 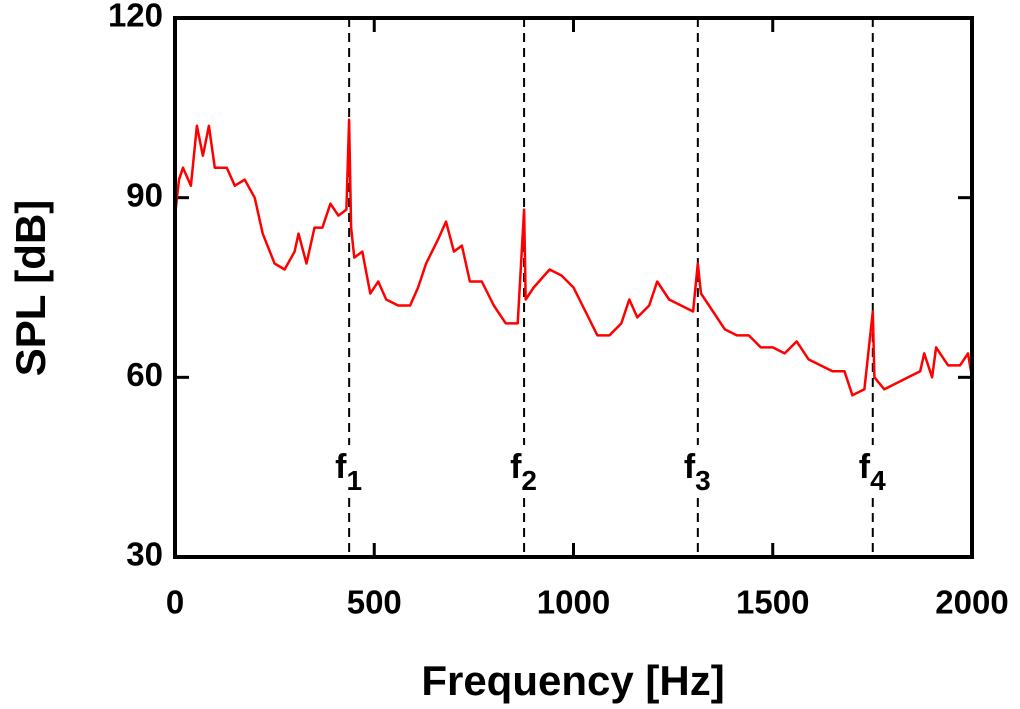 What do you see at coordinates (572, 680) in the screenshot?
I see `x-axis-title: Frequency [Hz]` at bounding box center [572, 680].